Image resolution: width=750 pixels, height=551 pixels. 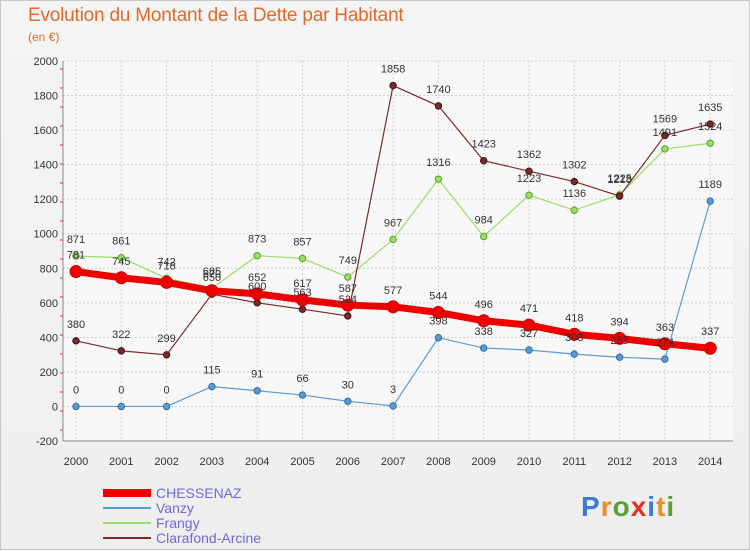 I want to click on data-label-CHESSENAZ: 745, so click(x=121, y=262).